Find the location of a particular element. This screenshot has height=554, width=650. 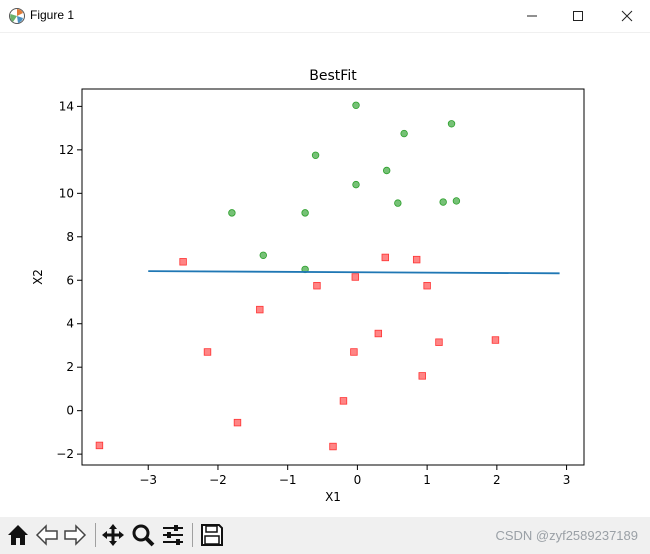

zoom-icon is located at coordinates (143, 535).